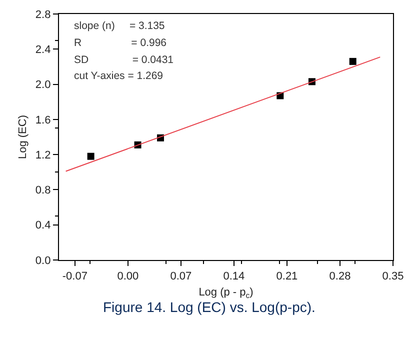 Image resolution: width=410 pixels, height=337 pixels. Describe the element at coordinates (128, 276) in the screenshot. I see `x-tick-label: 0.00` at that location.